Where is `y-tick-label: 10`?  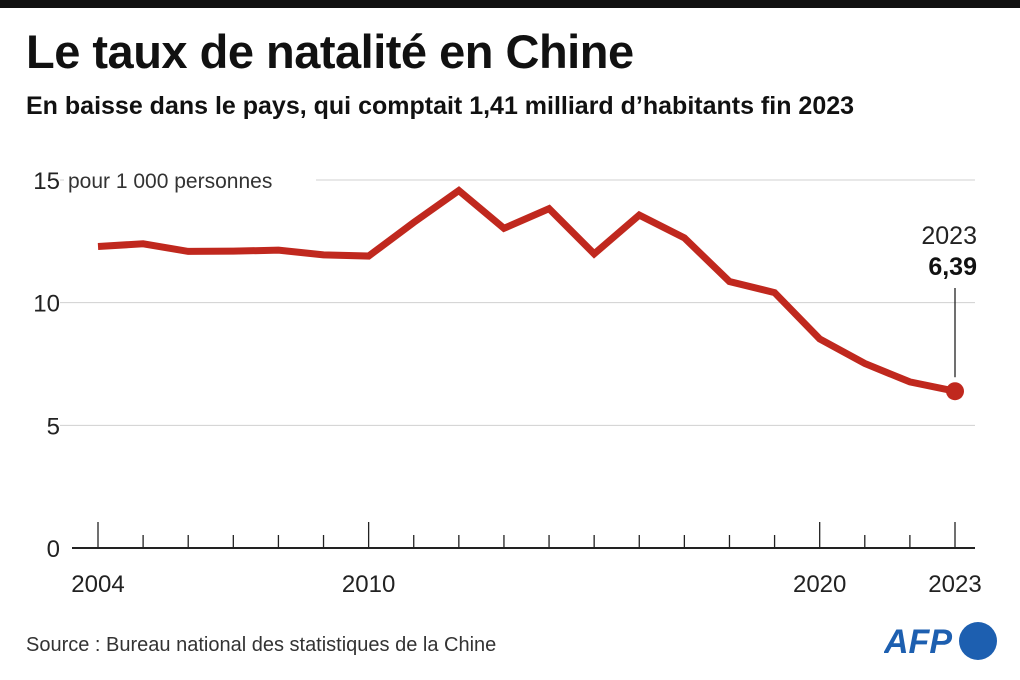
y-tick-label: 10 is located at coordinates (46, 304).